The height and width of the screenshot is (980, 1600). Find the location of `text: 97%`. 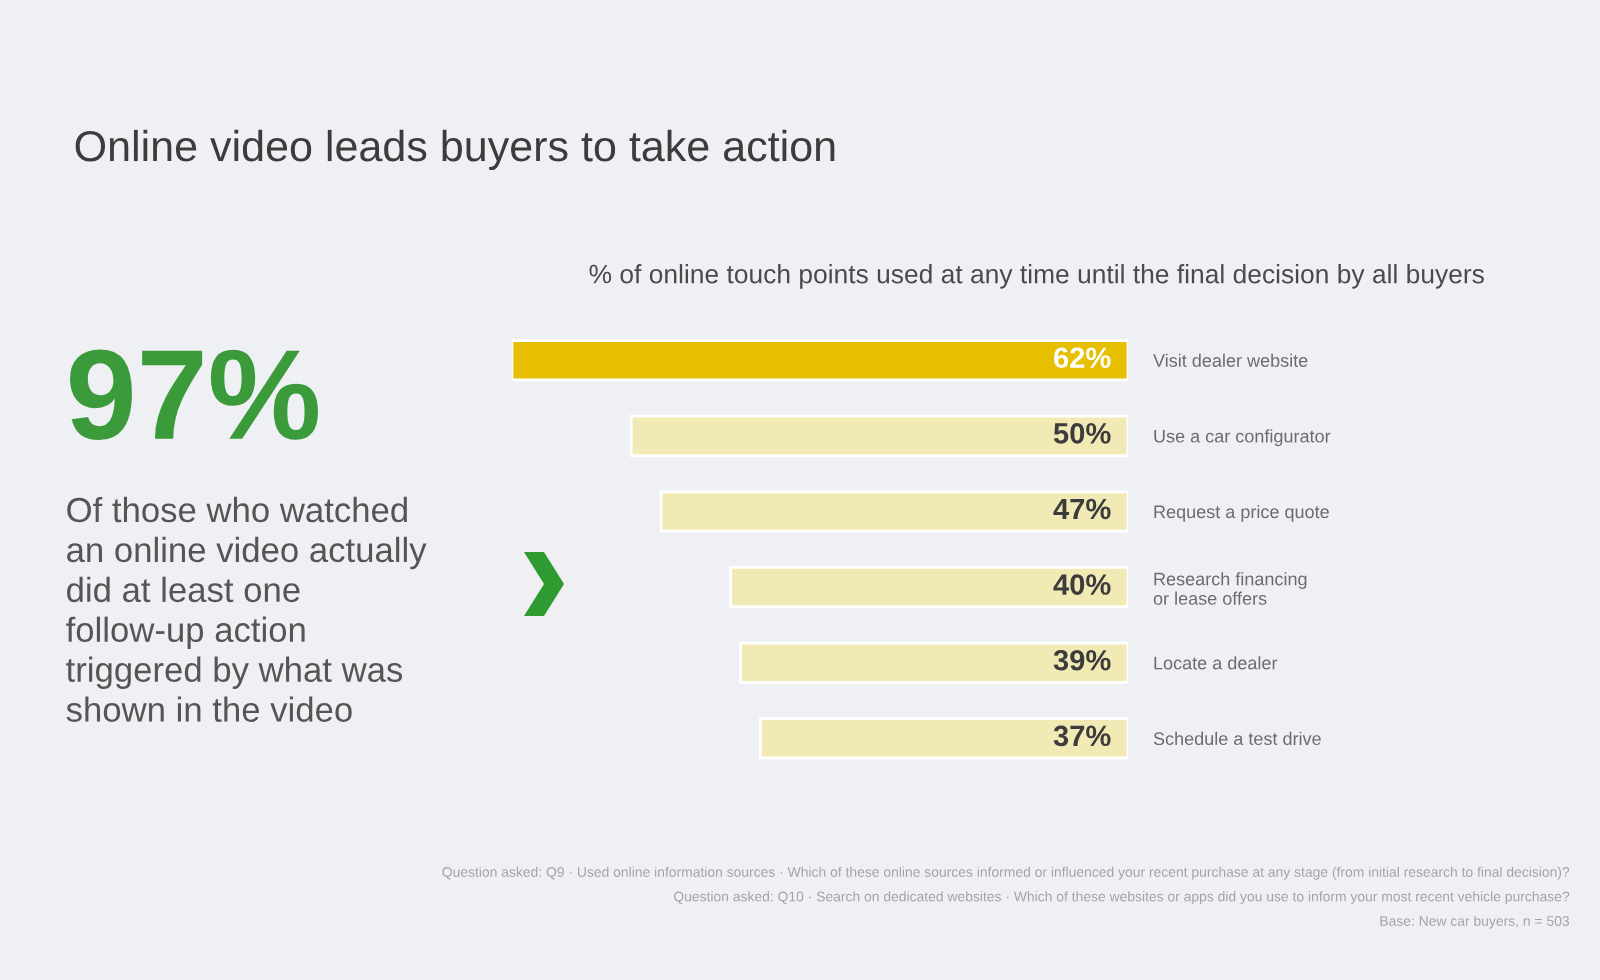

text: 97% is located at coordinates (194, 395).